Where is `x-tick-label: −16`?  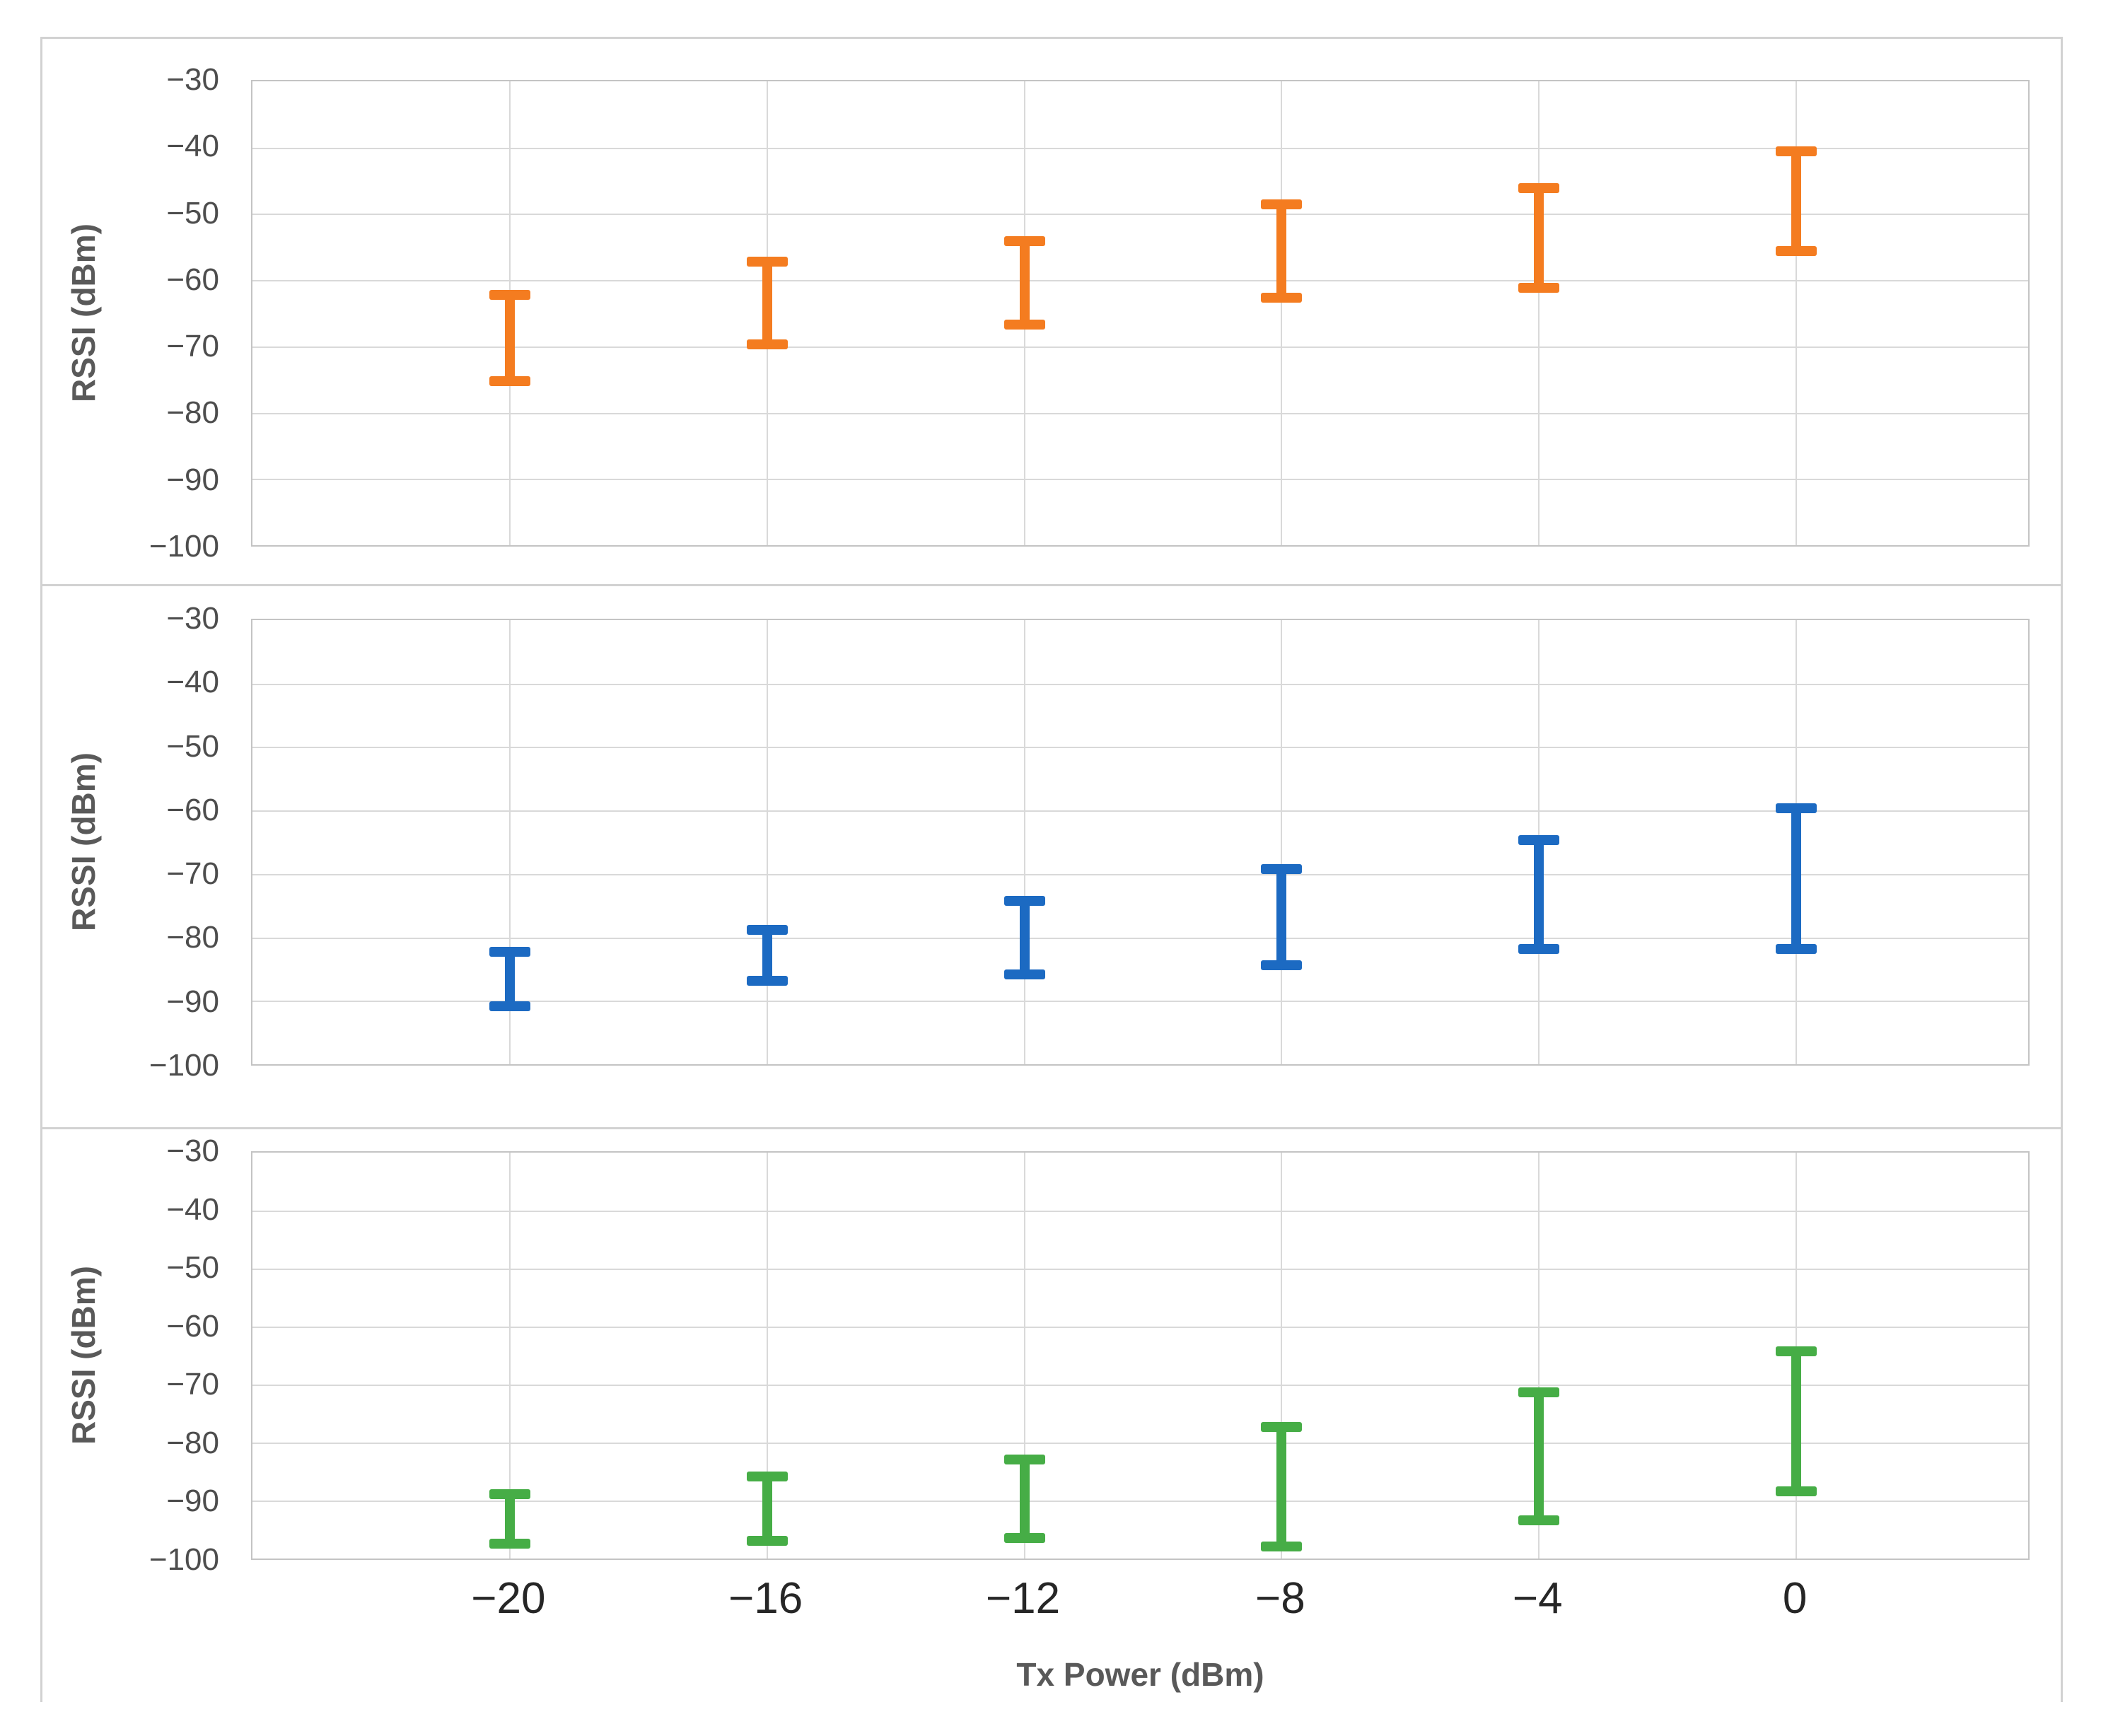
x-tick-label: −16 is located at coordinates (765, 1599).